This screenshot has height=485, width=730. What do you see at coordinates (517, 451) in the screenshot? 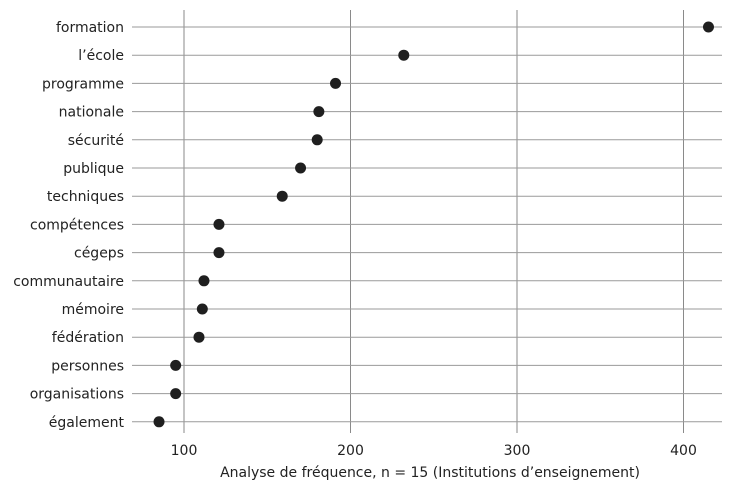
I see `x-tick-label: 300` at bounding box center [517, 451].